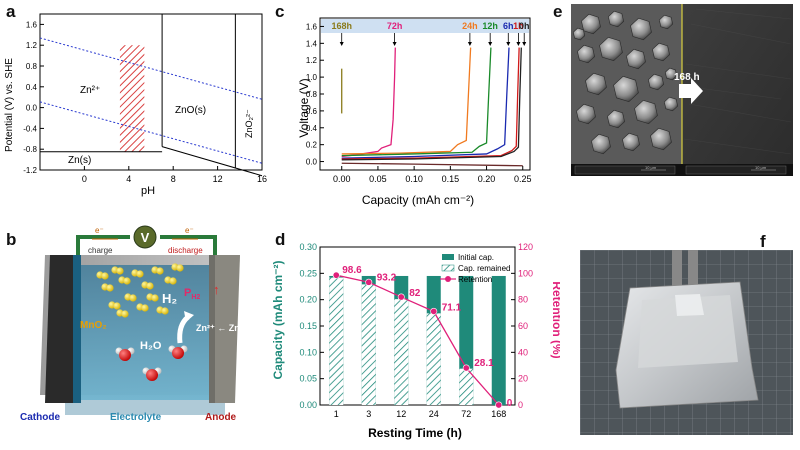 The width and height of the screenshot is (800, 450). Describe the element at coordinates (510, 403) in the screenshot. I see `d-retention-label: 0` at that location.